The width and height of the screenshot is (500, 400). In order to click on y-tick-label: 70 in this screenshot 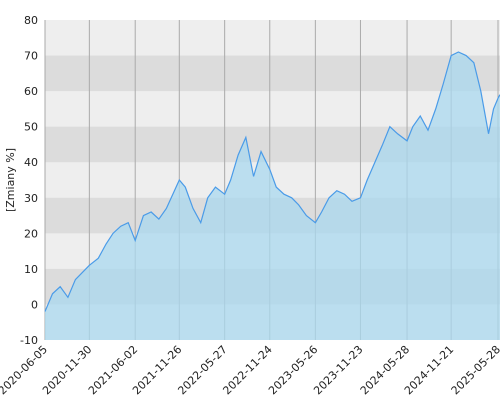, I will do `click(31, 56)`.